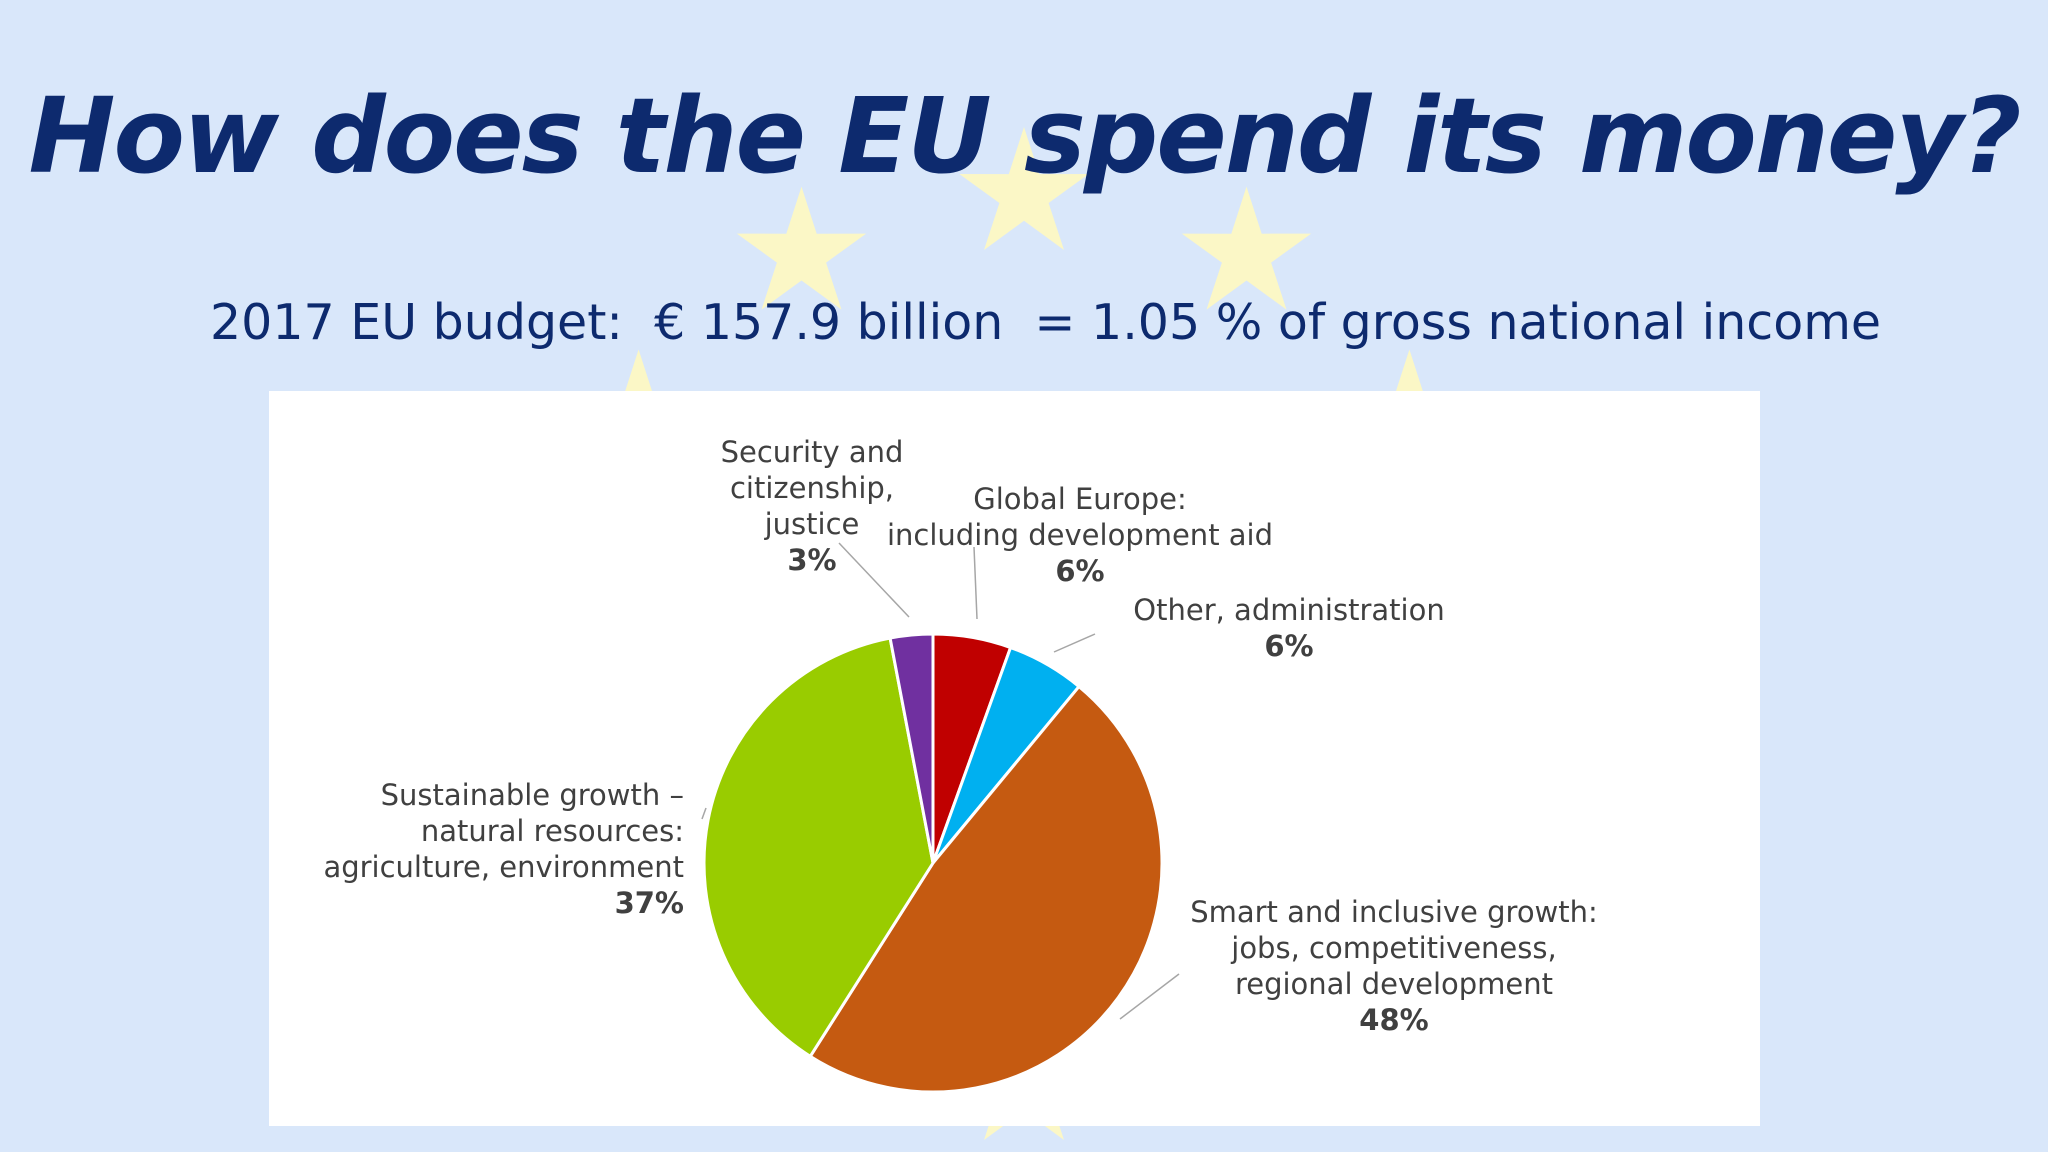 The image size is (2048, 1152). Describe the element at coordinates (986, 889) in the screenshot. I see `slice-smart-growth` at that location.